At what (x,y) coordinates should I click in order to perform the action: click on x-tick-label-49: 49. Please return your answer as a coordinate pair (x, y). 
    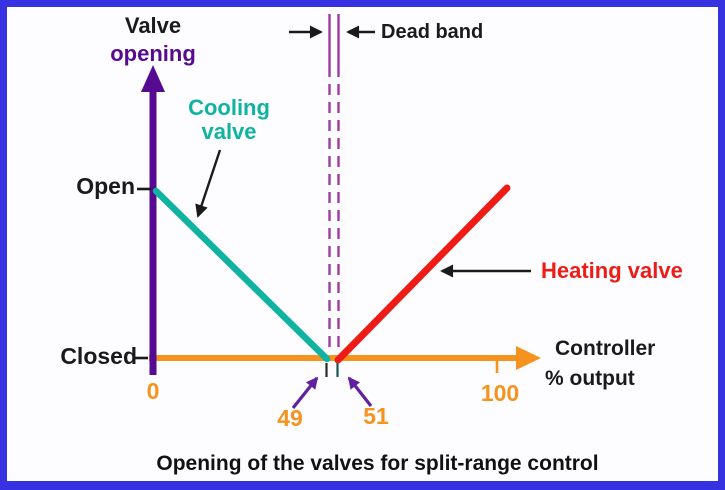
    Looking at the image, I should click on (290, 418).